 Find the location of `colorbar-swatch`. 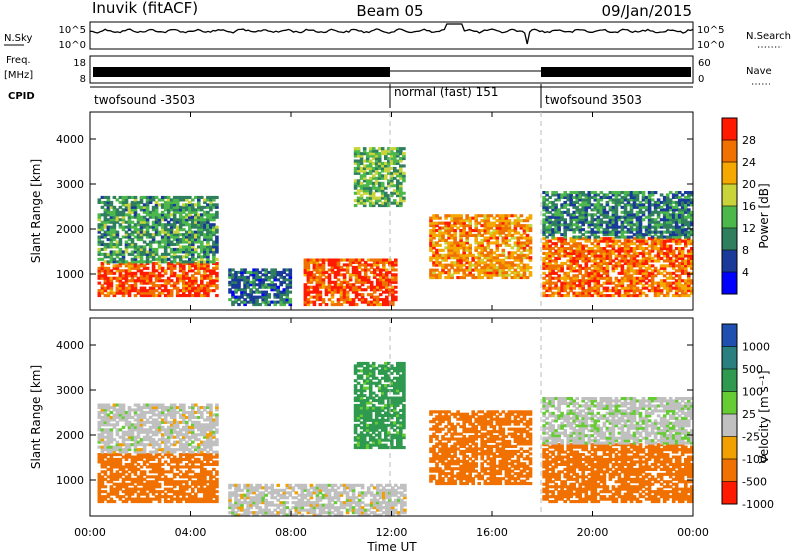

colorbar-swatch is located at coordinates (729, 261).